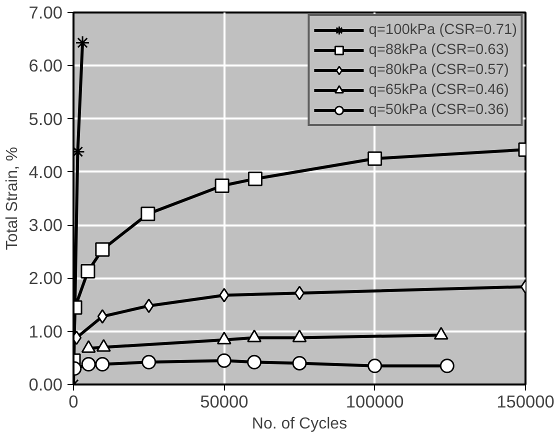  Describe the element at coordinates (375, 402) in the screenshot. I see `x-tick-label: 100000` at that location.